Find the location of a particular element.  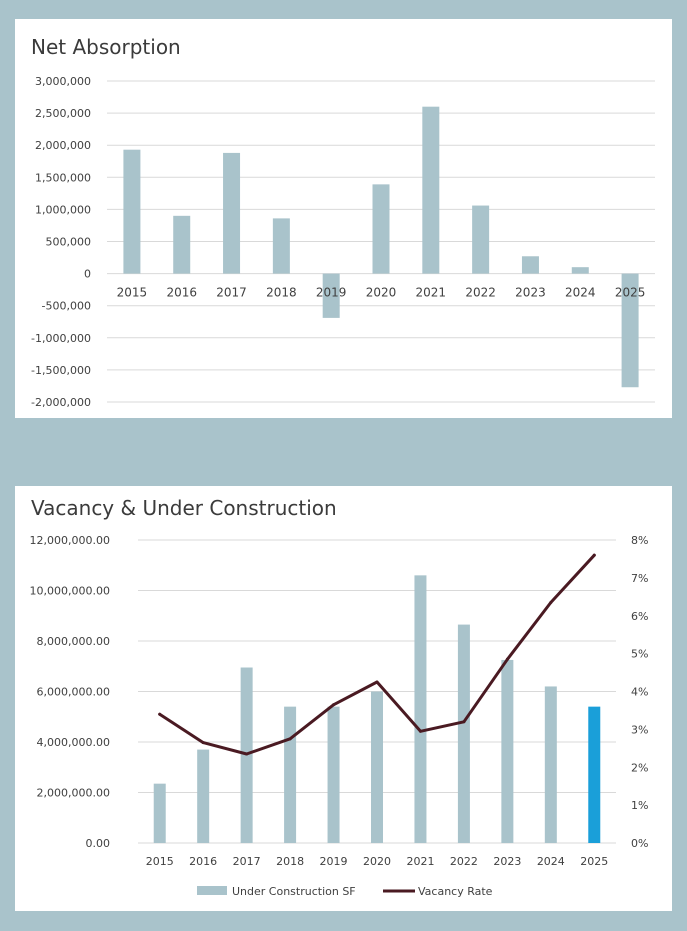

y-tick-label: 2,500,000 is located at coordinates (63, 113).